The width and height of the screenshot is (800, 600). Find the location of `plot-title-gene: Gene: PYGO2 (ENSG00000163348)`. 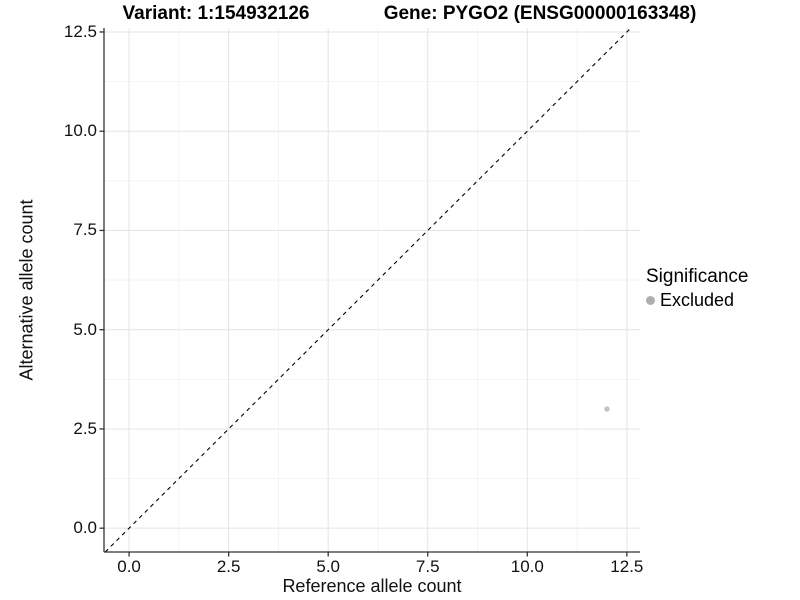

plot-title-gene: Gene: PYGO2 (ENSG00000163348) is located at coordinates (540, 13).